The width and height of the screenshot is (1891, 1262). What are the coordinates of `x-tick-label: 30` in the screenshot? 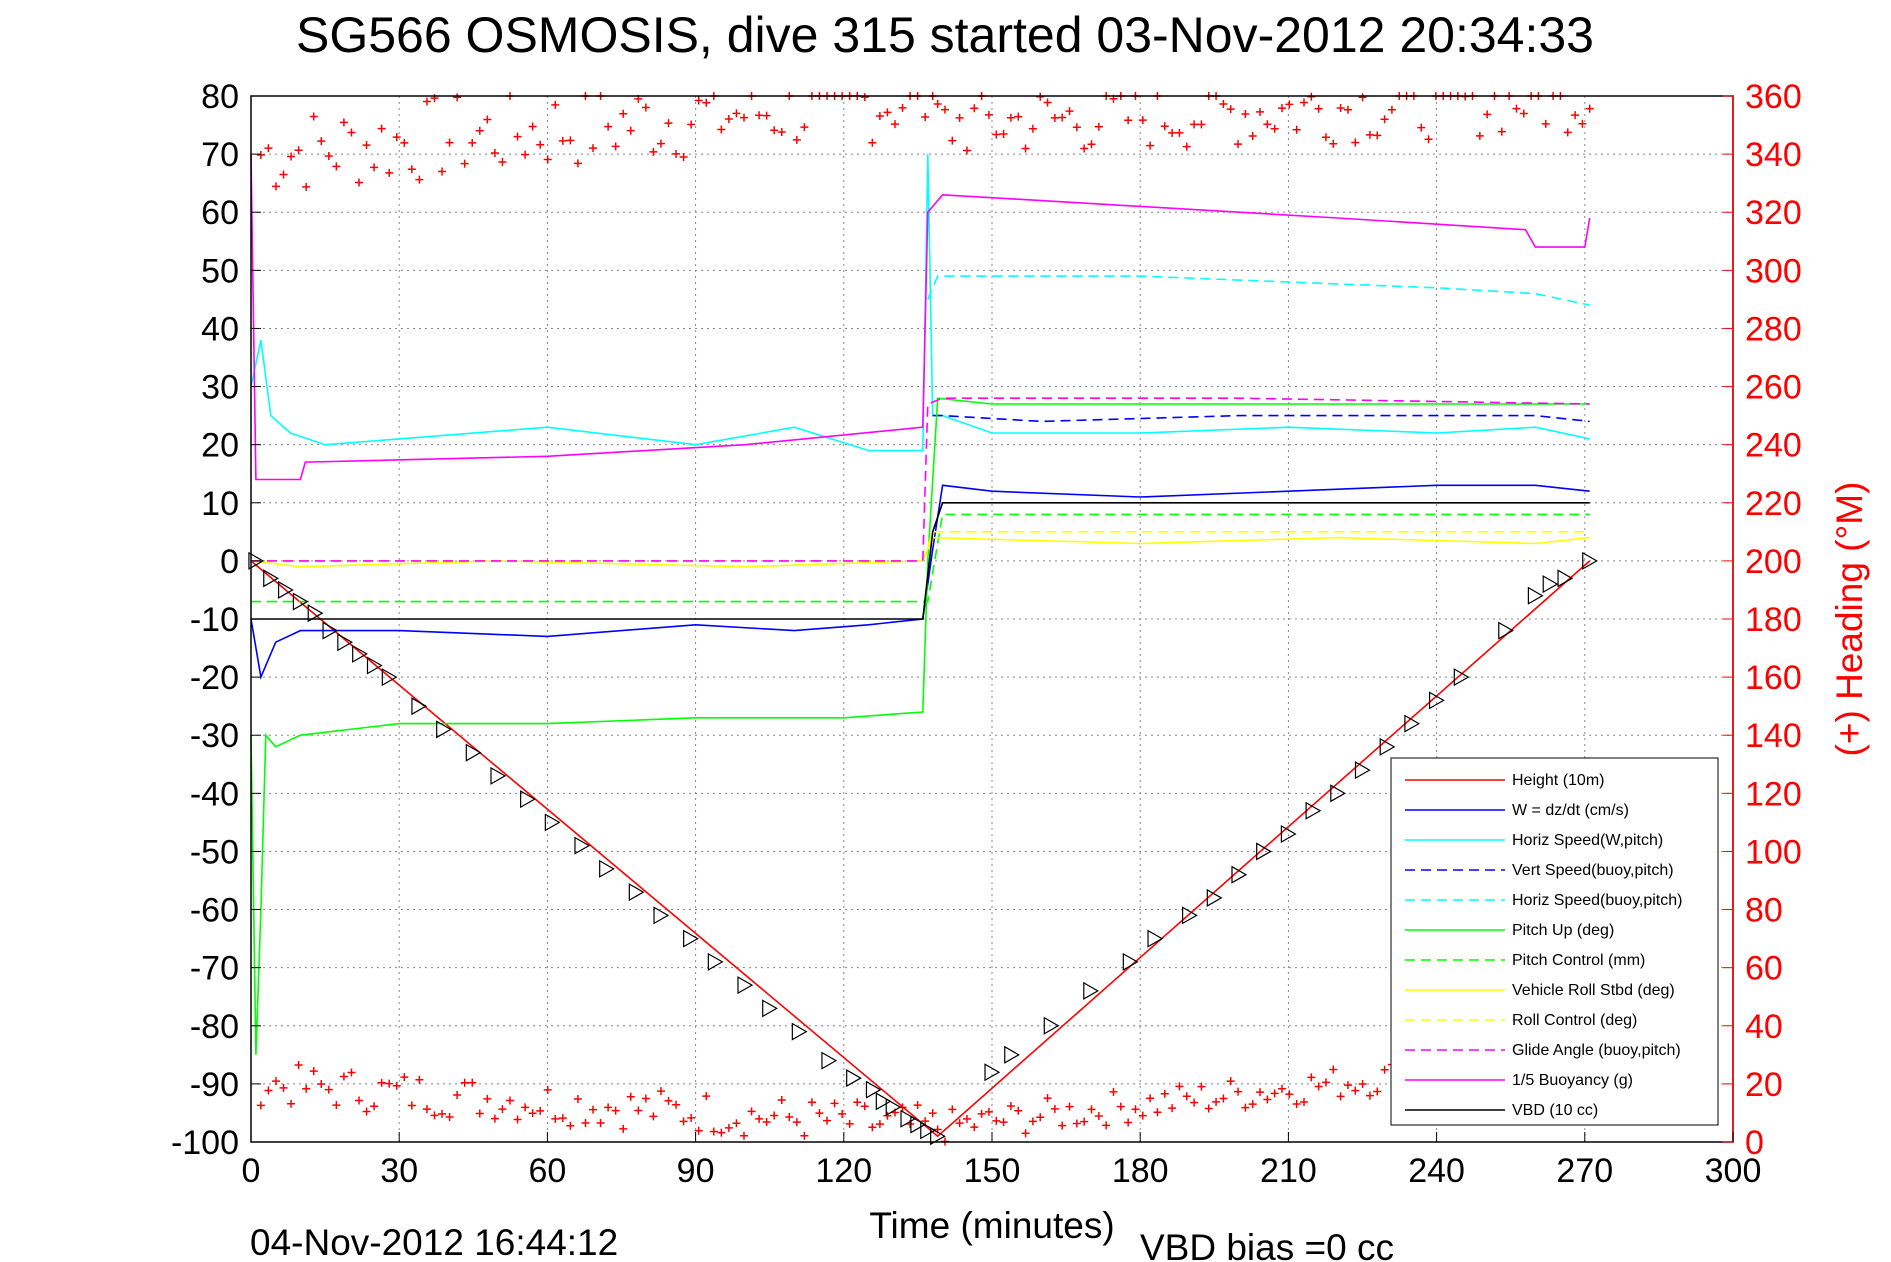 It's located at (399, 1171).